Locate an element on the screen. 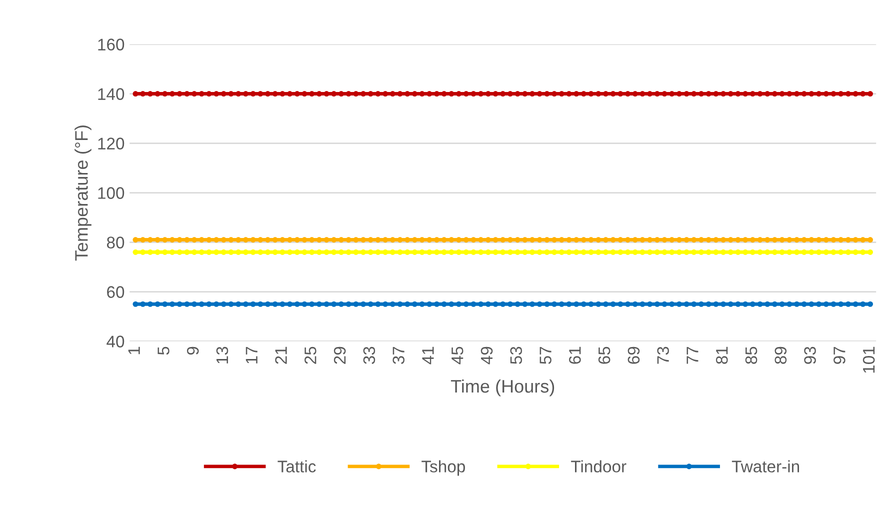 The image size is (894, 521). y-tick-label: 120 is located at coordinates (111, 144).